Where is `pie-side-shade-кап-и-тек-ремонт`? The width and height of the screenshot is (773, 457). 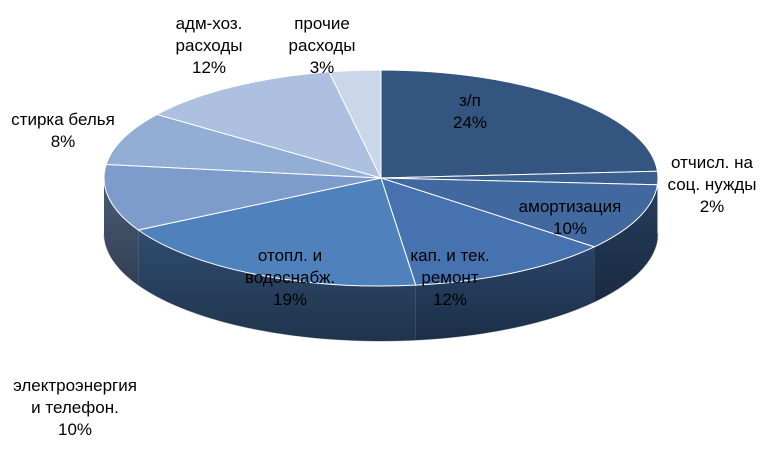
pie-side-shade-кап-и-тек-ремонт is located at coordinates (505, 293).